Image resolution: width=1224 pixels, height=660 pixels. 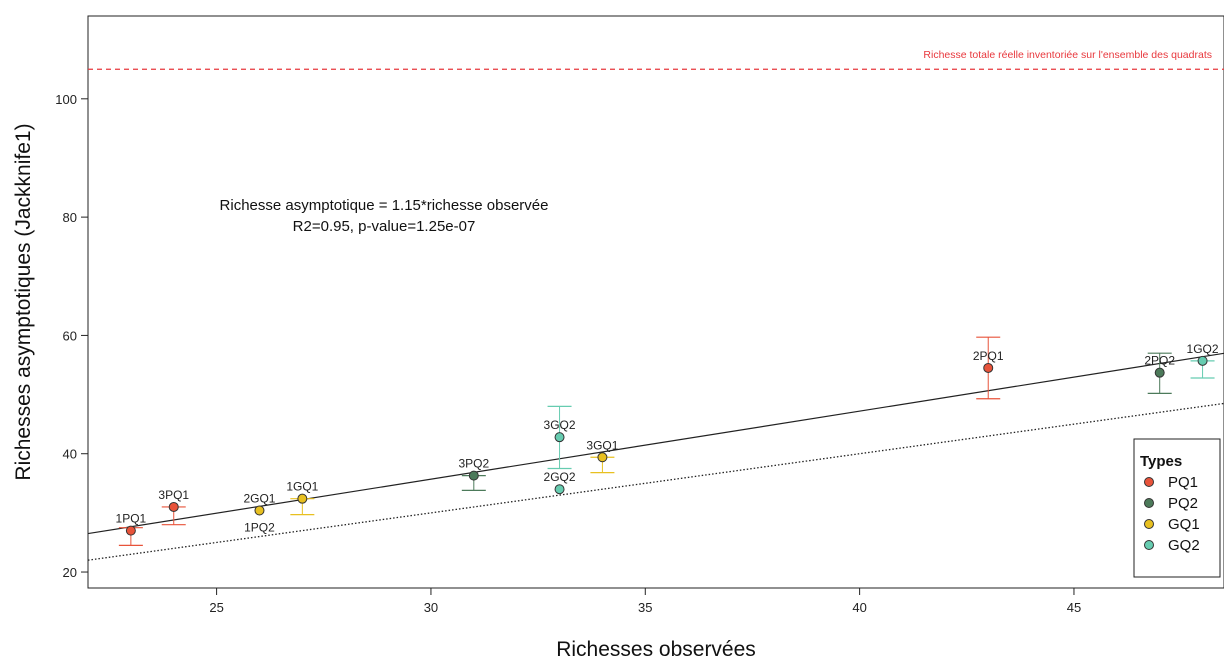 What do you see at coordinates (1184, 545) in the screenshot?
I see `legend-label: GQ2` at bounding box center [1184, 545].